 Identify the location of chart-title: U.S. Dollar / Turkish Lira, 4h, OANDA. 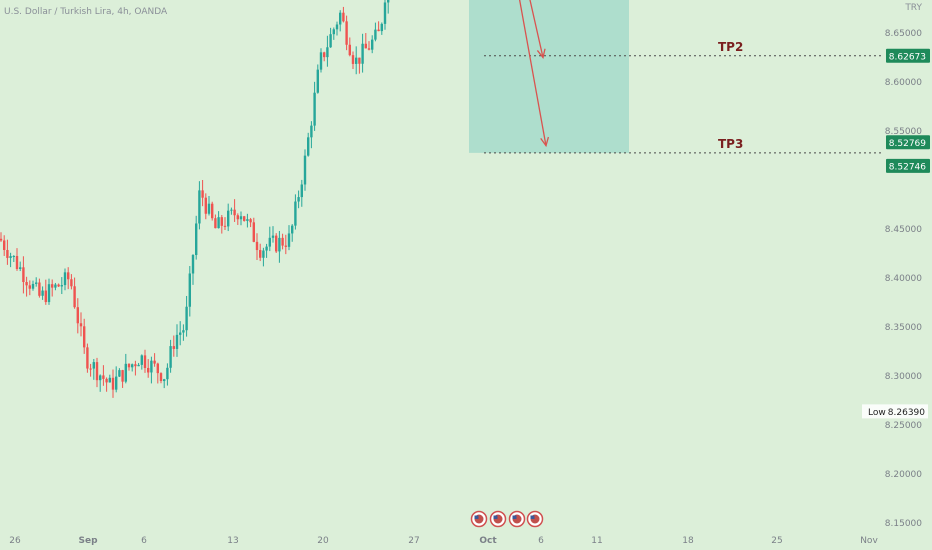
(86, 12).